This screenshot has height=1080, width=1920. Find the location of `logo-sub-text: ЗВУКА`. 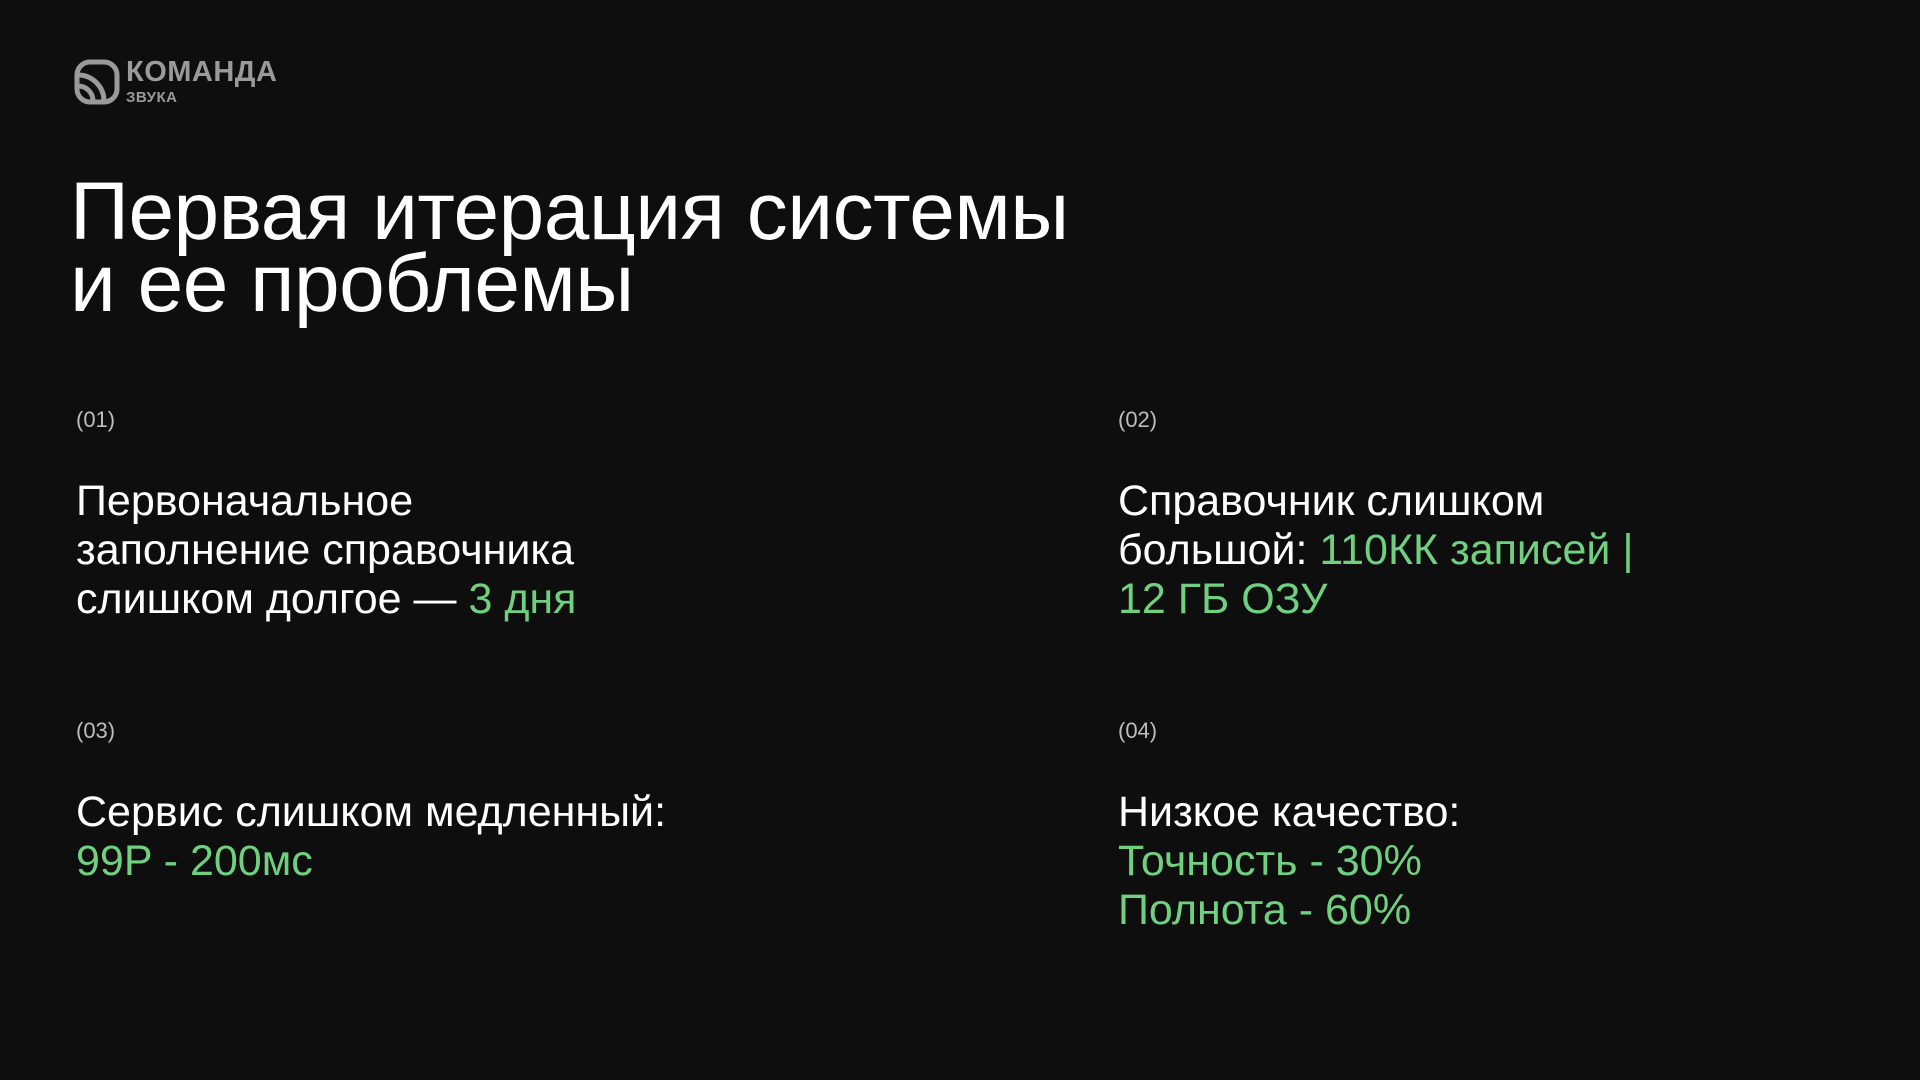

logo-sub-text: ЗВУКА is located at coordinates (152, 97).